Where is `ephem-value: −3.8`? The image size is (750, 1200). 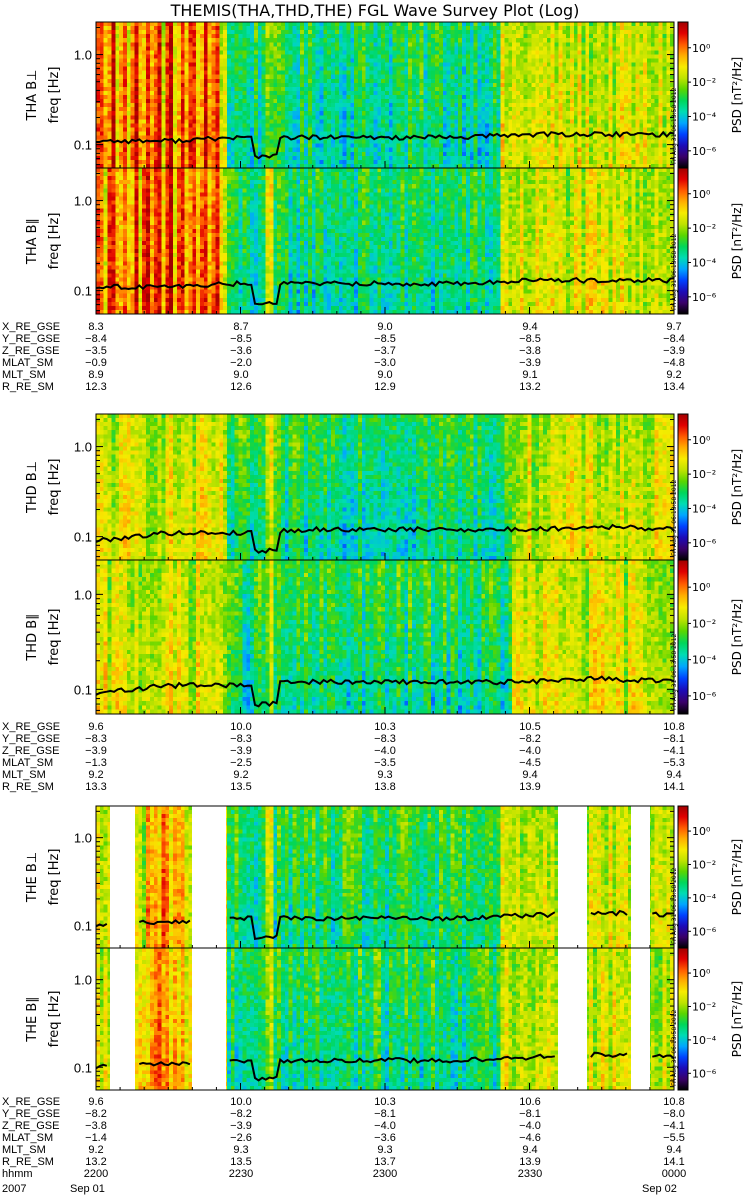
ephem-value: −3.8 is located at coordinates (530, 351).